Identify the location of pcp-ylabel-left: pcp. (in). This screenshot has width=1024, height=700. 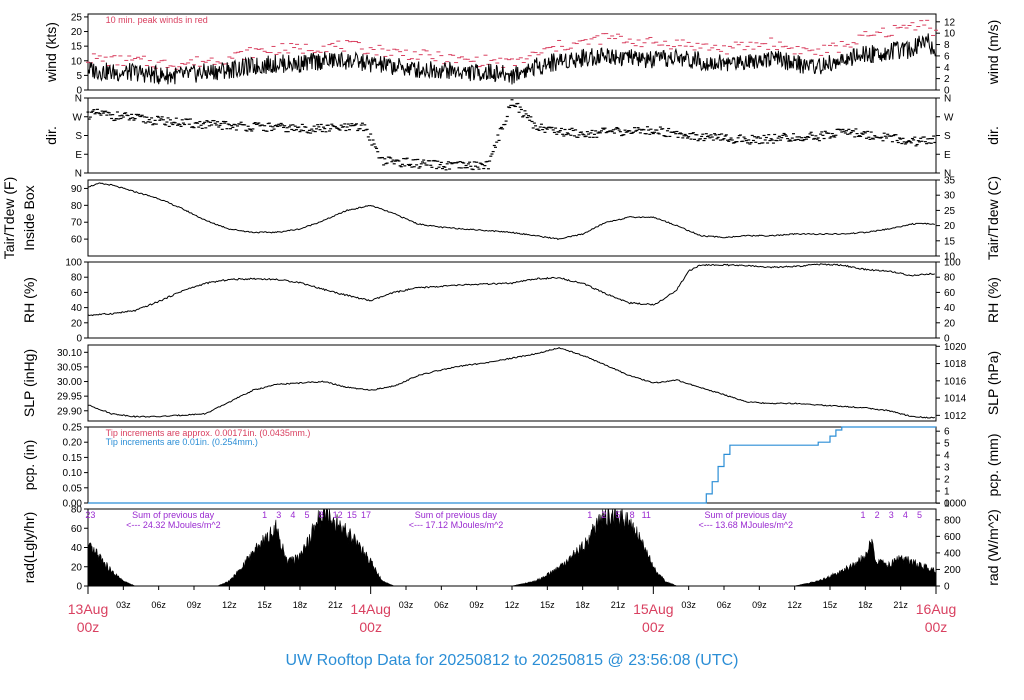
(29, 465).